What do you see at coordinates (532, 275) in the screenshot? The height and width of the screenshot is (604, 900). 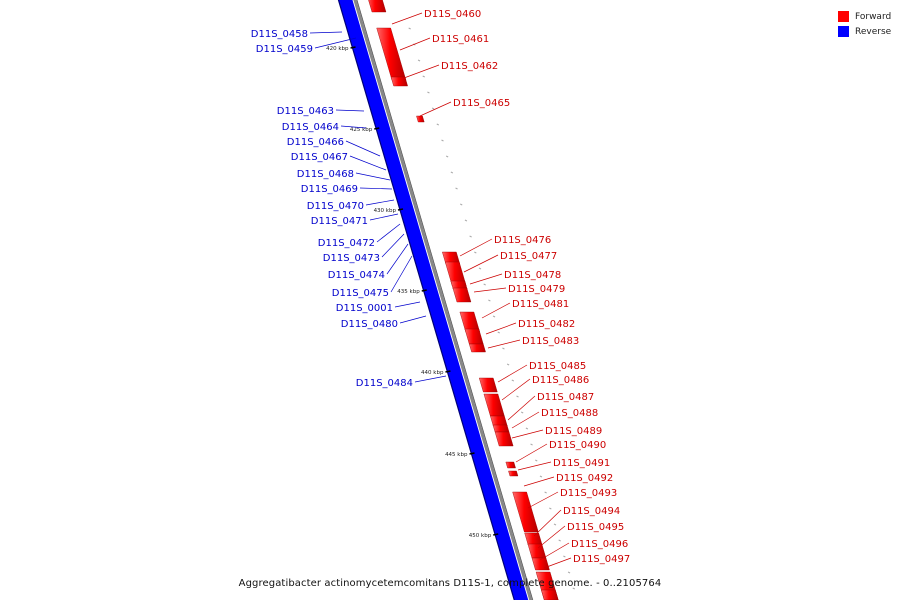 I see `gene-label-D11S_0478: D11S_0478` at bounding box center [532, 275].